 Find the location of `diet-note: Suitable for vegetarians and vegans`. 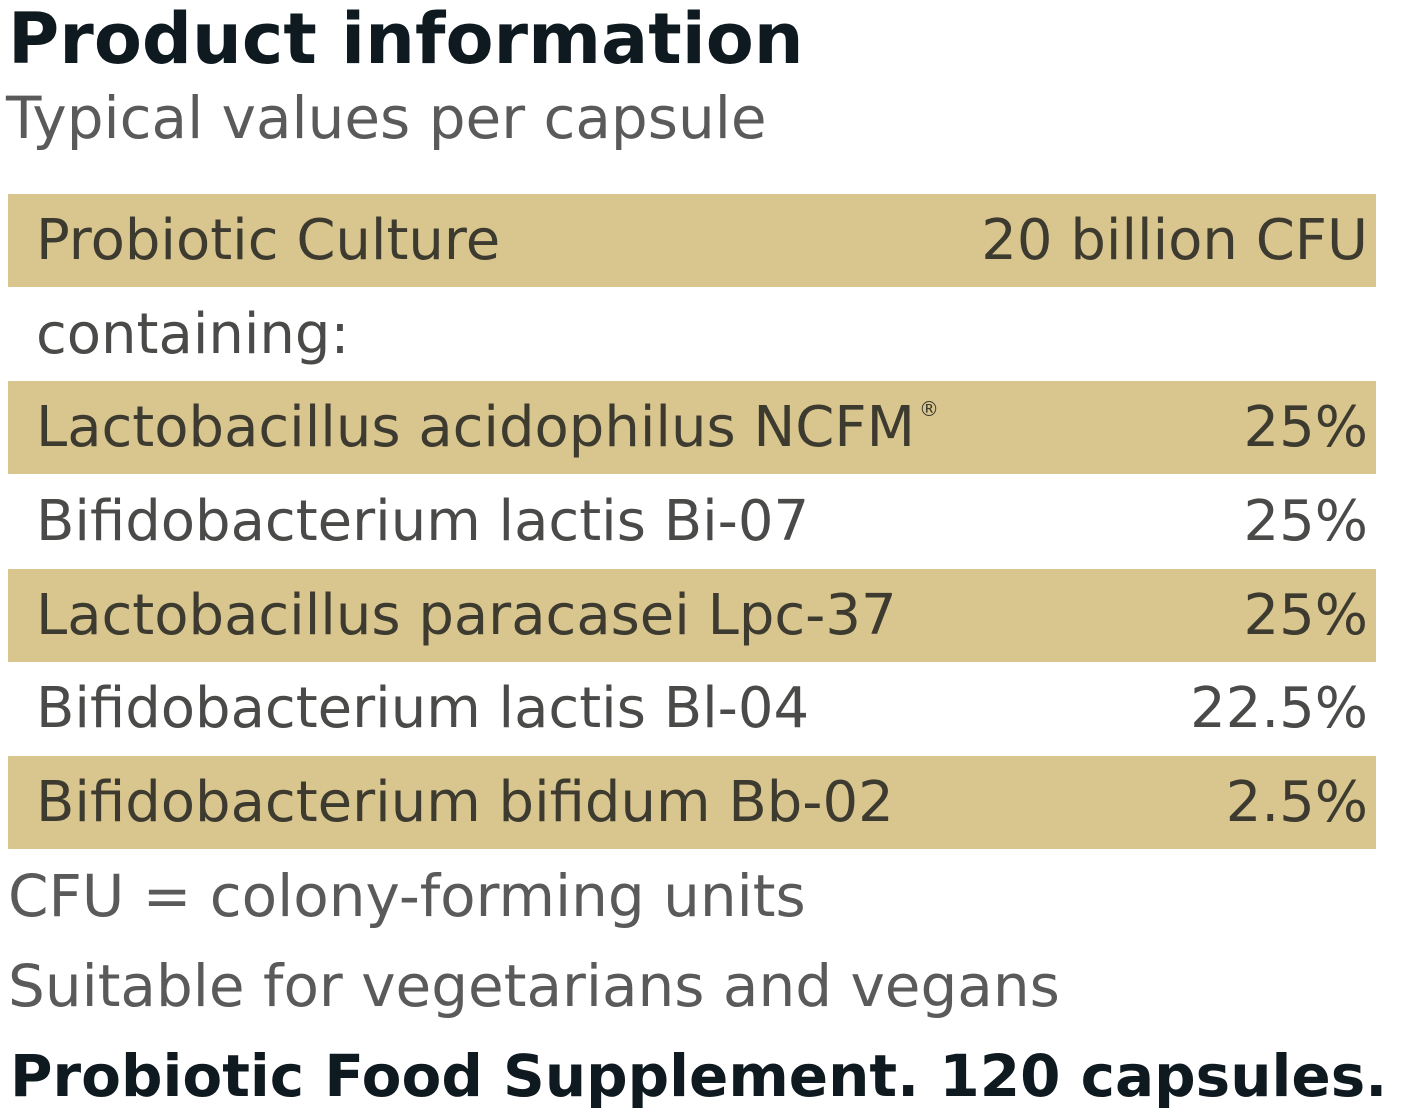

diet-note: Suitable for vegetarians and vegans is located at coordinates (534, 986).